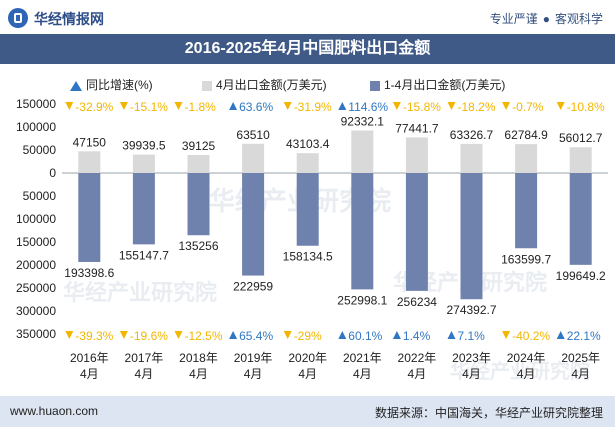 The image size is (615, 427). What do you see at coordinates (256, 107) in the screenshot?
I see `growth-label-april-3: 63.6%` at bounding box center [256, 107].